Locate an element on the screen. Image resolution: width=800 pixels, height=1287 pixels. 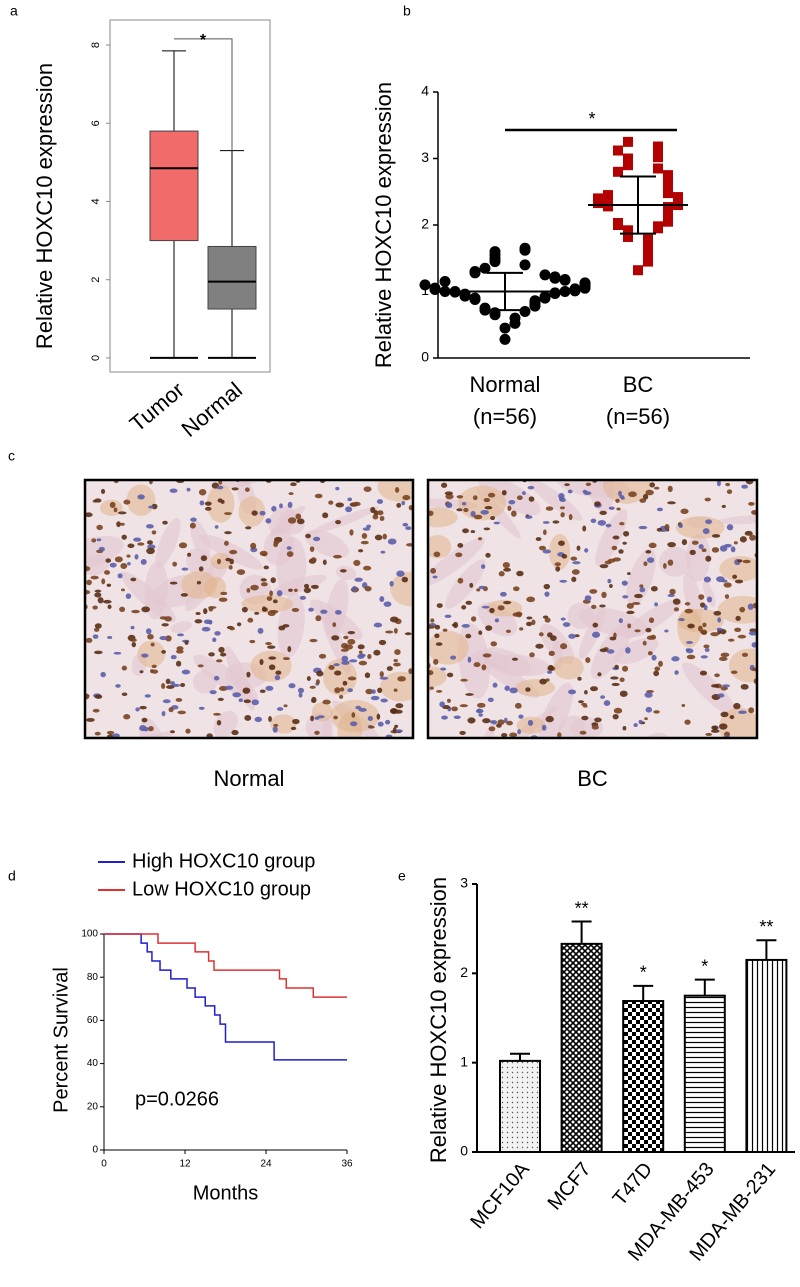
panel-label: e is located at coordinates (402, 876).